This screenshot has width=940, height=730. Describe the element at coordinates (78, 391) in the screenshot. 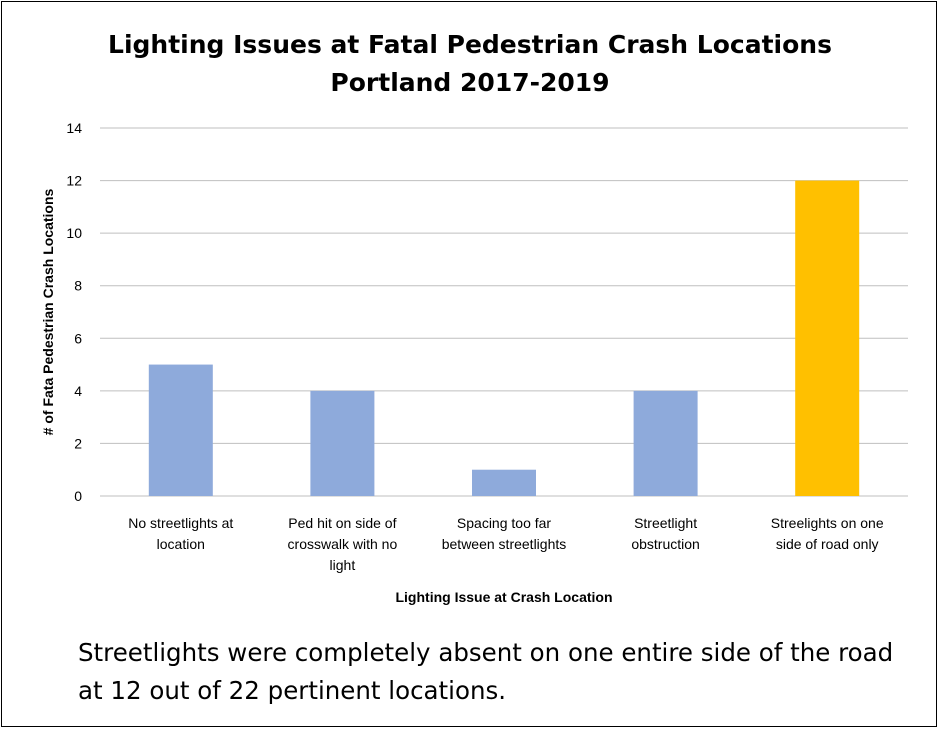

I see `y-tick-label: 4` at that location.